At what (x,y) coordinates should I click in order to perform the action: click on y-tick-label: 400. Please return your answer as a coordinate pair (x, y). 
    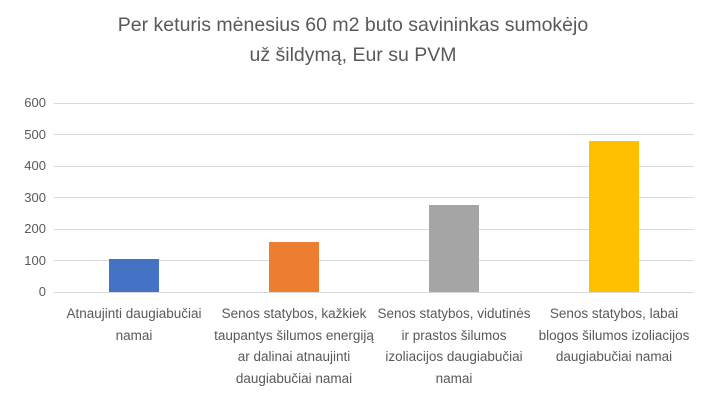
    Looking at the image, I should click on (35, 165).